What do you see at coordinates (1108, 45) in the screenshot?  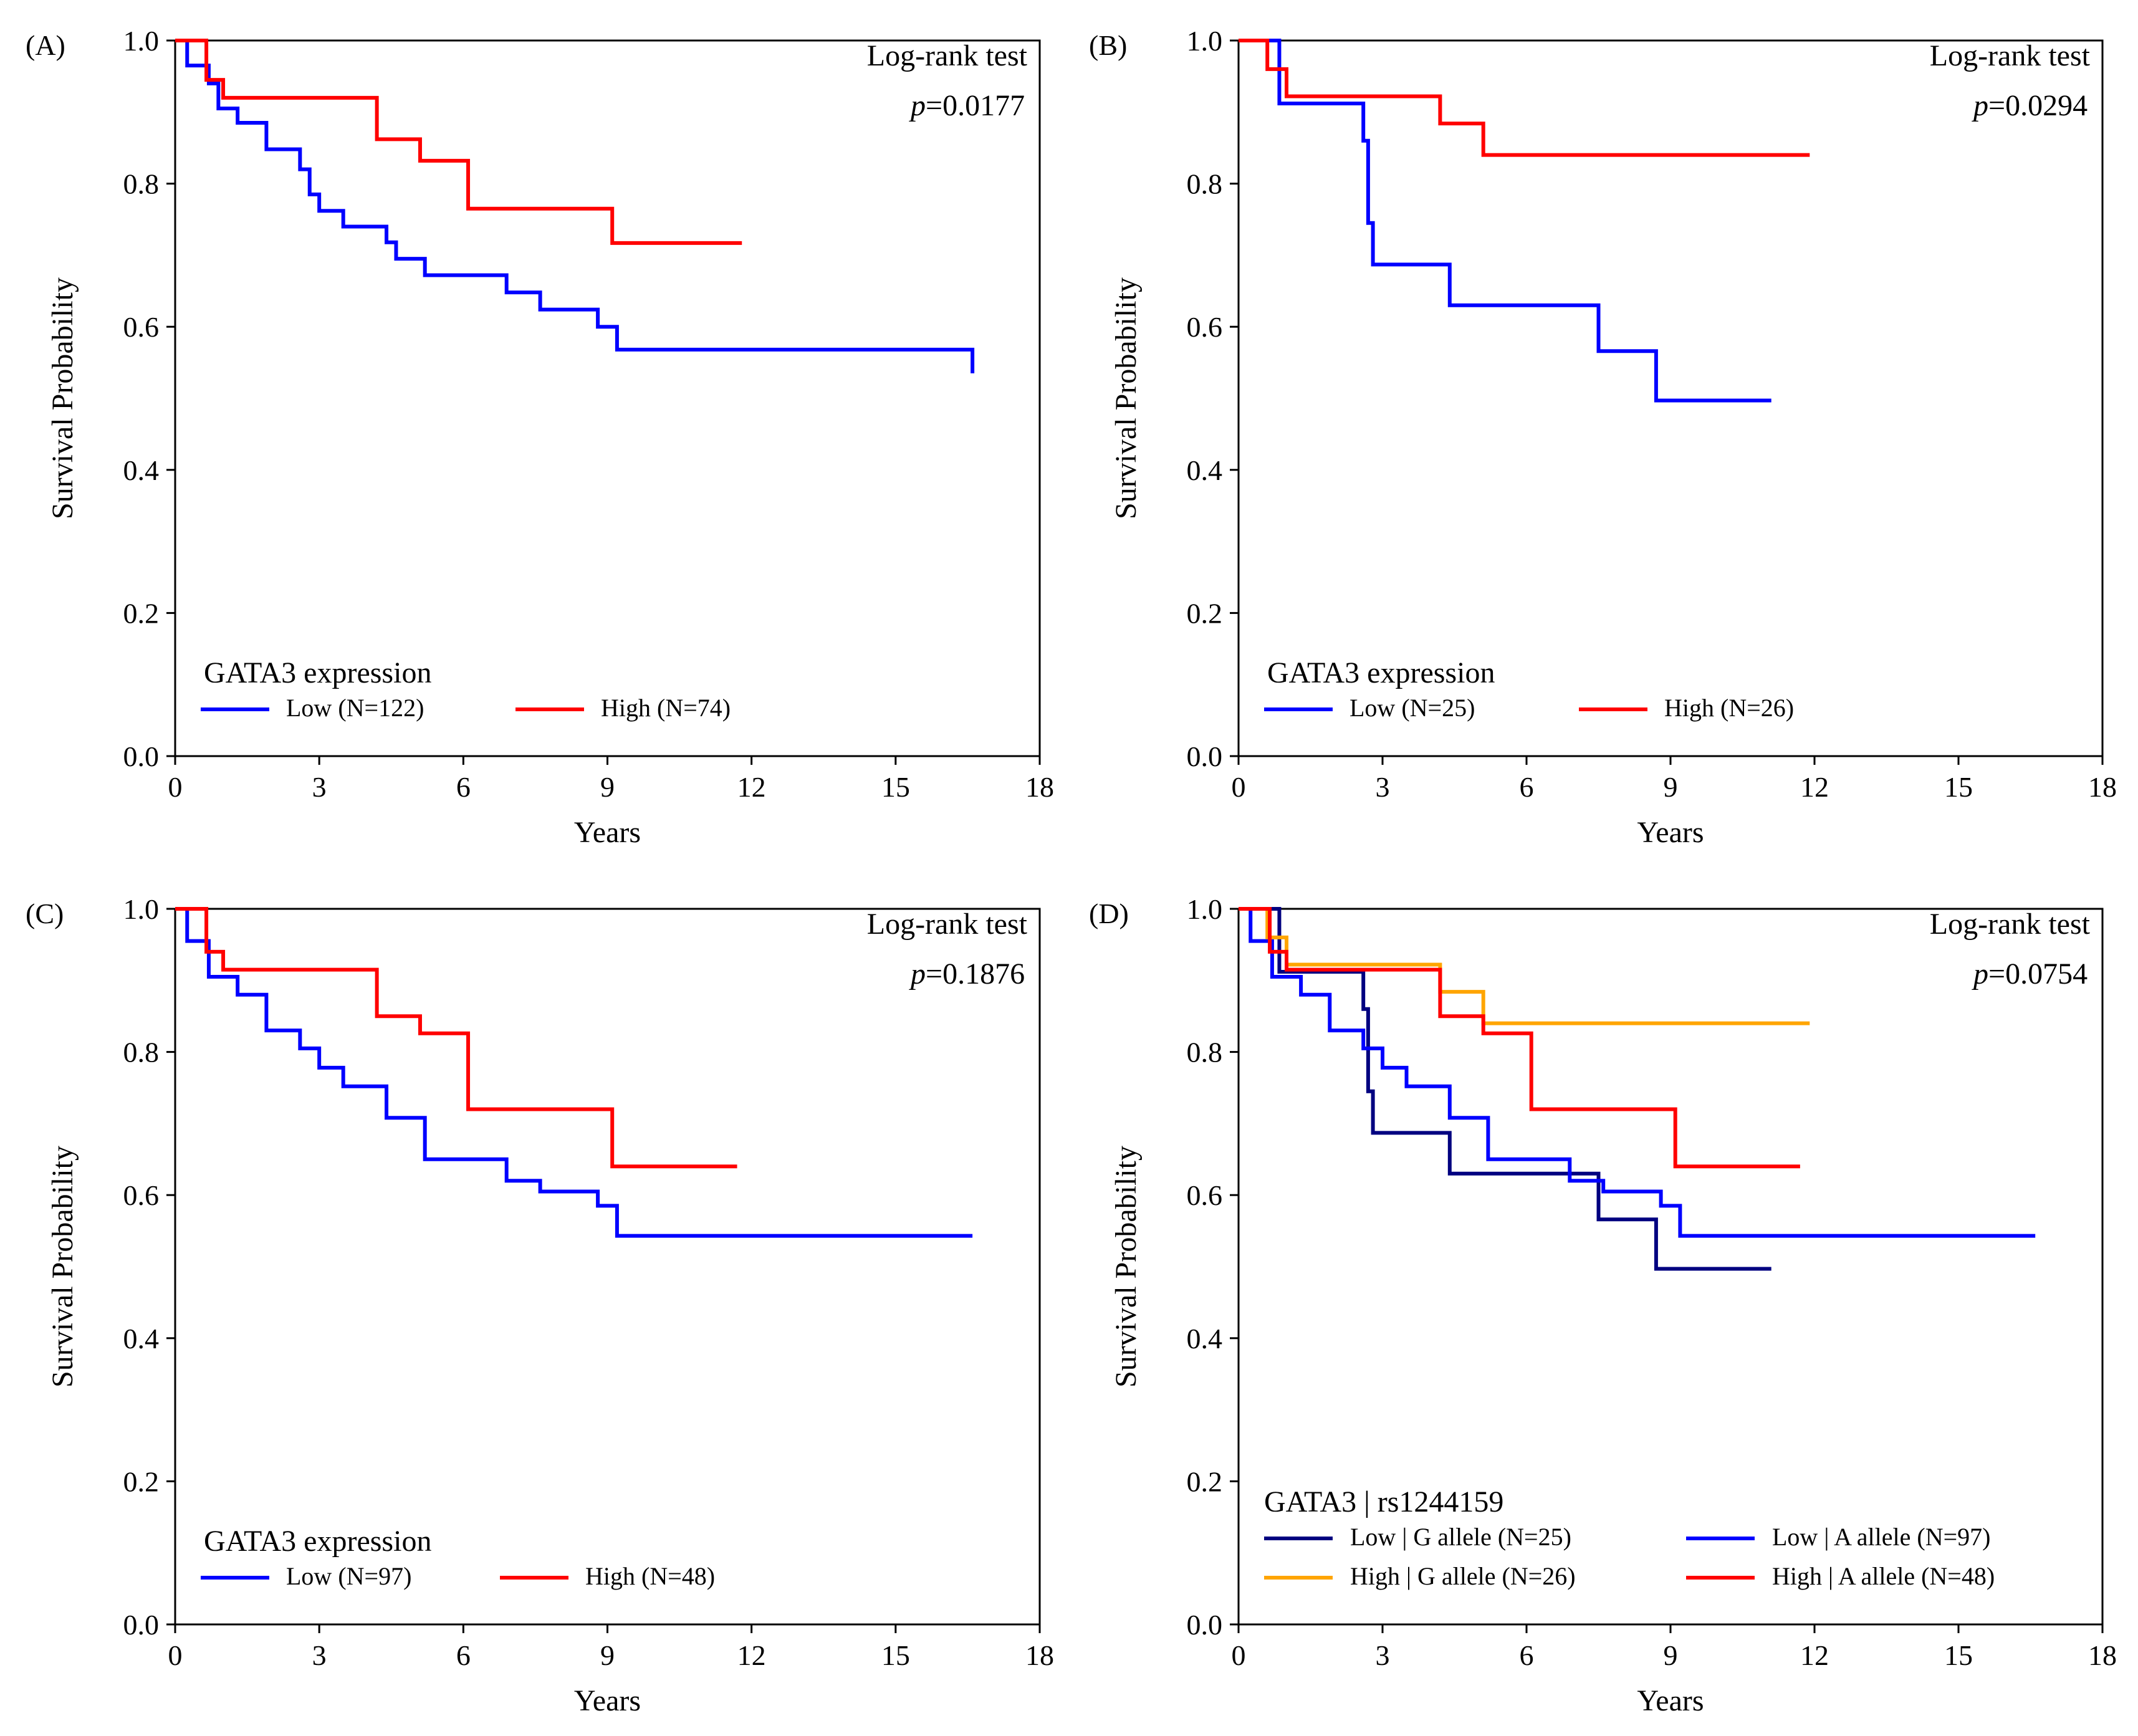 I see `panel-label: (B)` at bounding box center [1108, 45].